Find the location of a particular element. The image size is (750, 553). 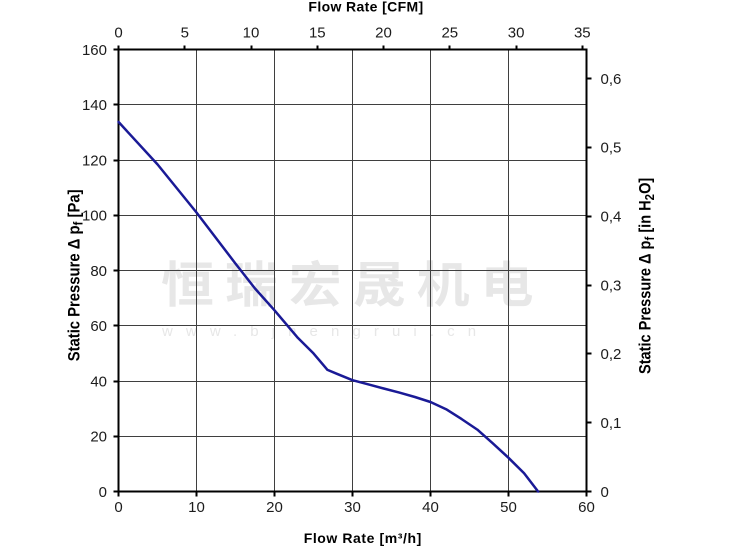

svg-text: 0,6 is located at coordinates (611, 79).